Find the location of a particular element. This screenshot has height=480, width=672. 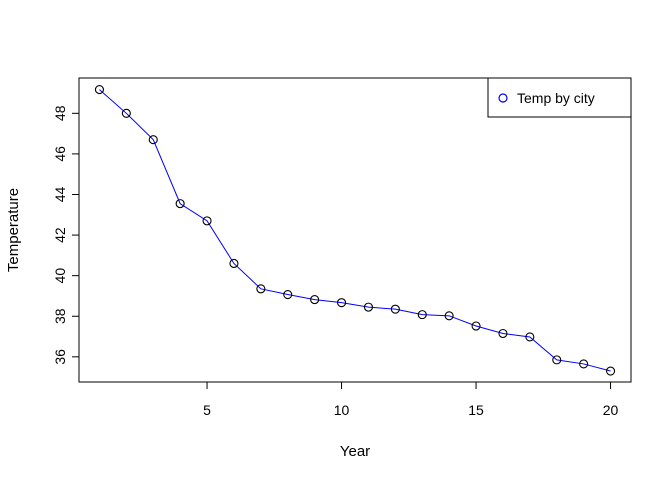

legend: Temp by city is located at coordinates (559, 97).